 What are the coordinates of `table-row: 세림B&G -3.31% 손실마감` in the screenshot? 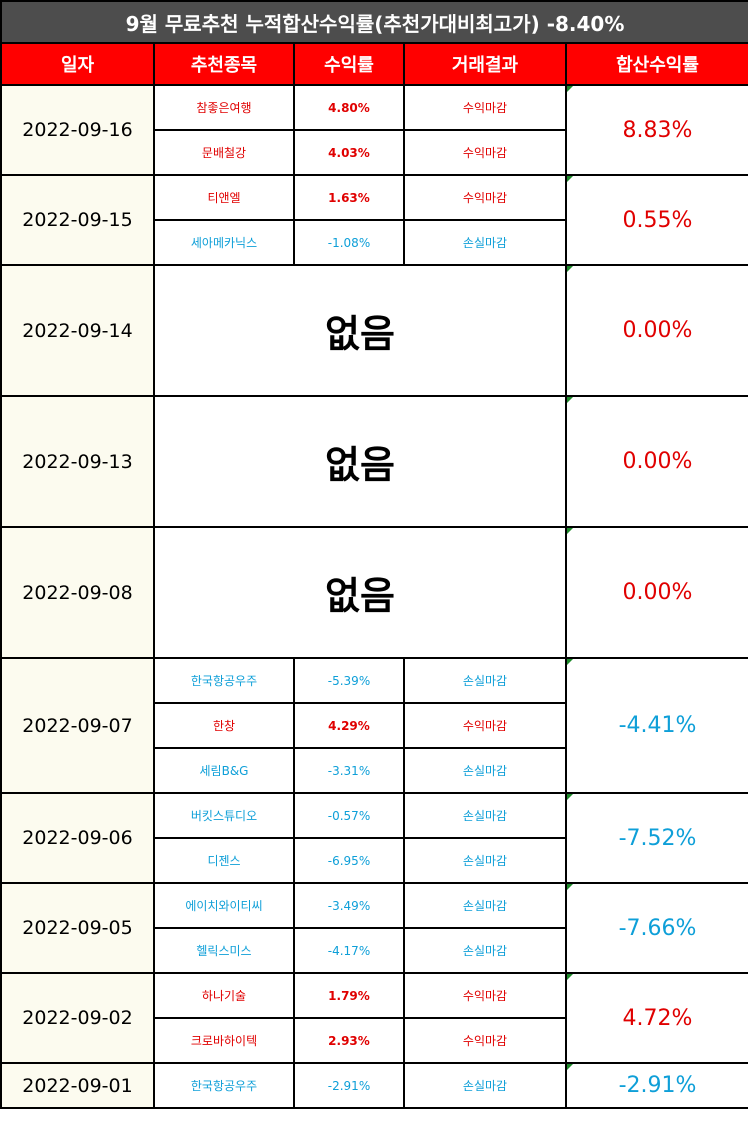 It's located at (374, 770).